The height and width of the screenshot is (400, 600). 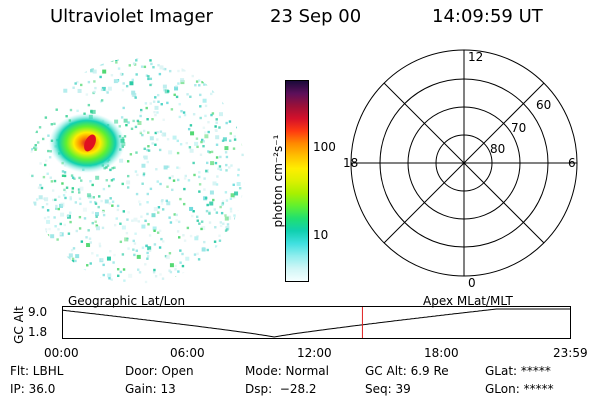 What do you see at coordinates (497, 149) in the screenshot?
I see `lat-label-80: 80` at bounding box center [497, 149].